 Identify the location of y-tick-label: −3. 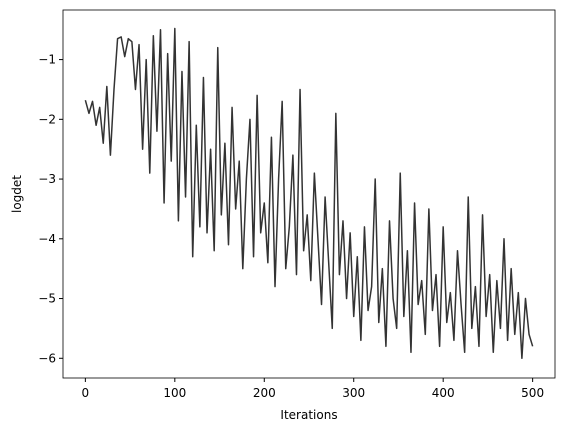
(47, 179).